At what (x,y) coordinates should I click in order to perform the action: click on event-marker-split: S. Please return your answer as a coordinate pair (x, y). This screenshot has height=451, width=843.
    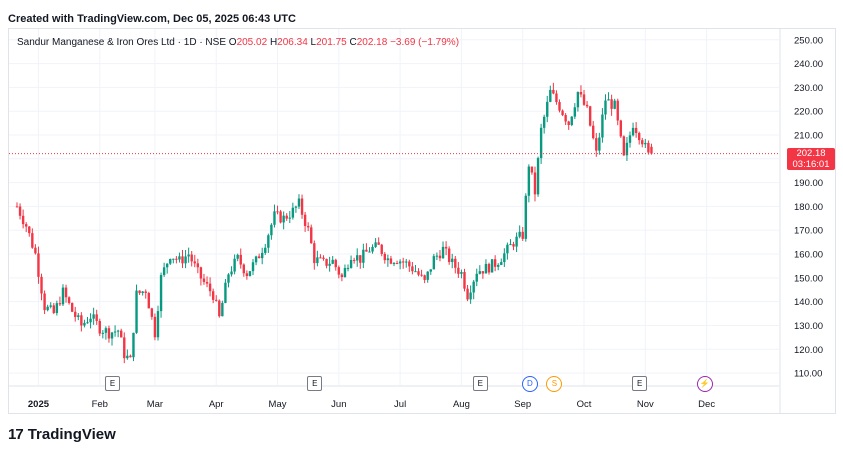
    Looking at the image, I should click on (554, 384).